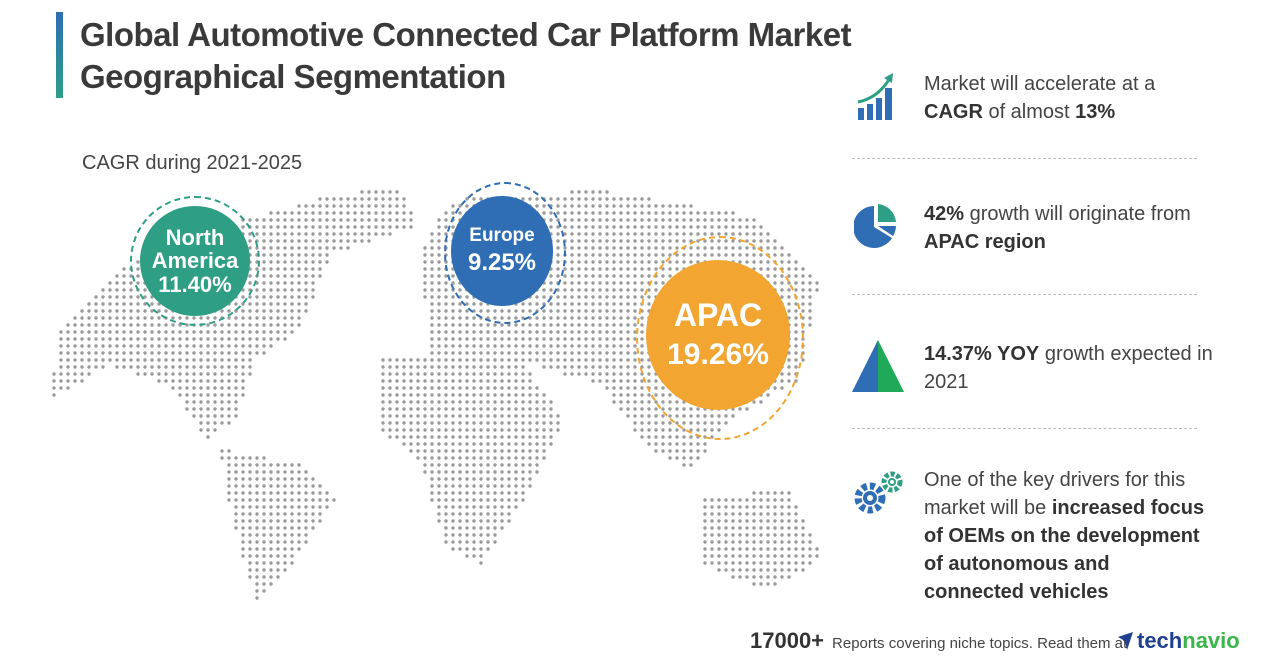 This screenshot has height=670, width=1279. What do you see at coordinates (985, 242) in the screenshot?
I see `text: APAC region` at bounding box center [985, 242].